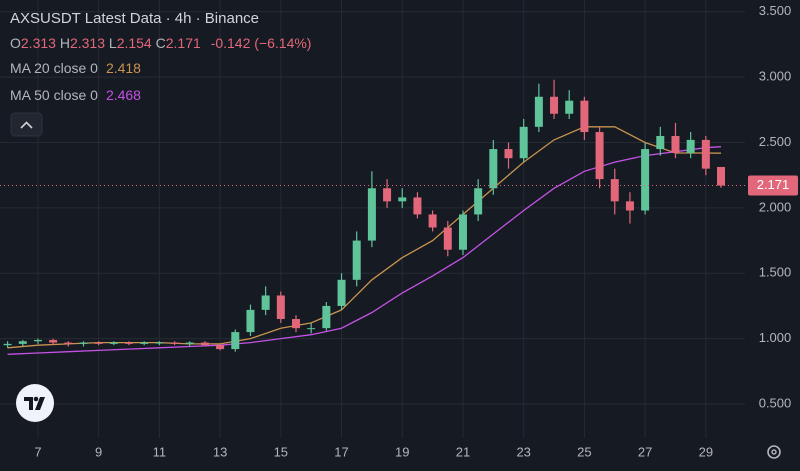 The image size is (800, 471). I want to click on collapse-button, so click(26, 124).